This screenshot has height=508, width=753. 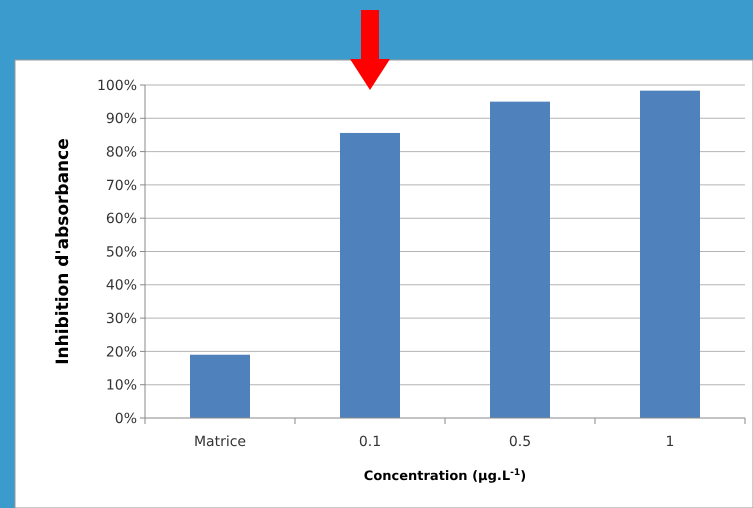 I want to click on y-axis-title: Inhibition d'absorbance, so click(x=63, y=251).